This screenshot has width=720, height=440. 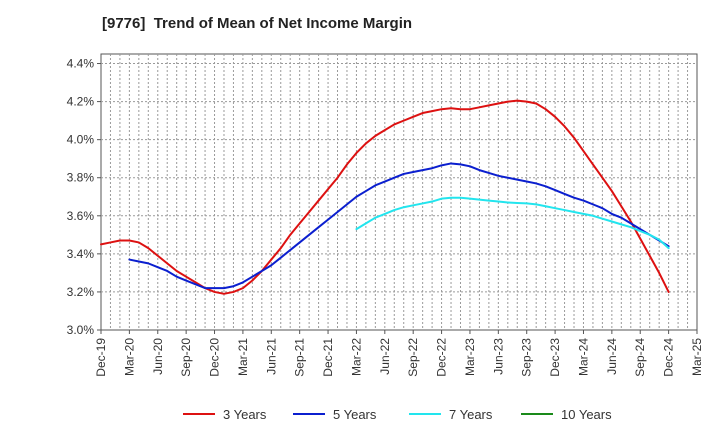 What do you see at coordinates (385, 356) in the screenshot?
I see `x-tick-label: Jun-22` at bounding box center [385, 356].